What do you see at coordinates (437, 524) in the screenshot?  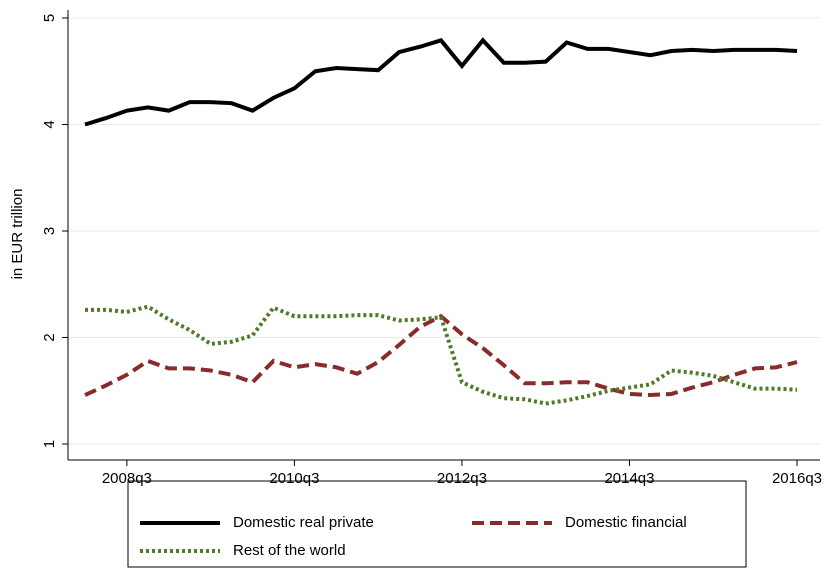 I see `legend-box` at bounding box center [437, 524].